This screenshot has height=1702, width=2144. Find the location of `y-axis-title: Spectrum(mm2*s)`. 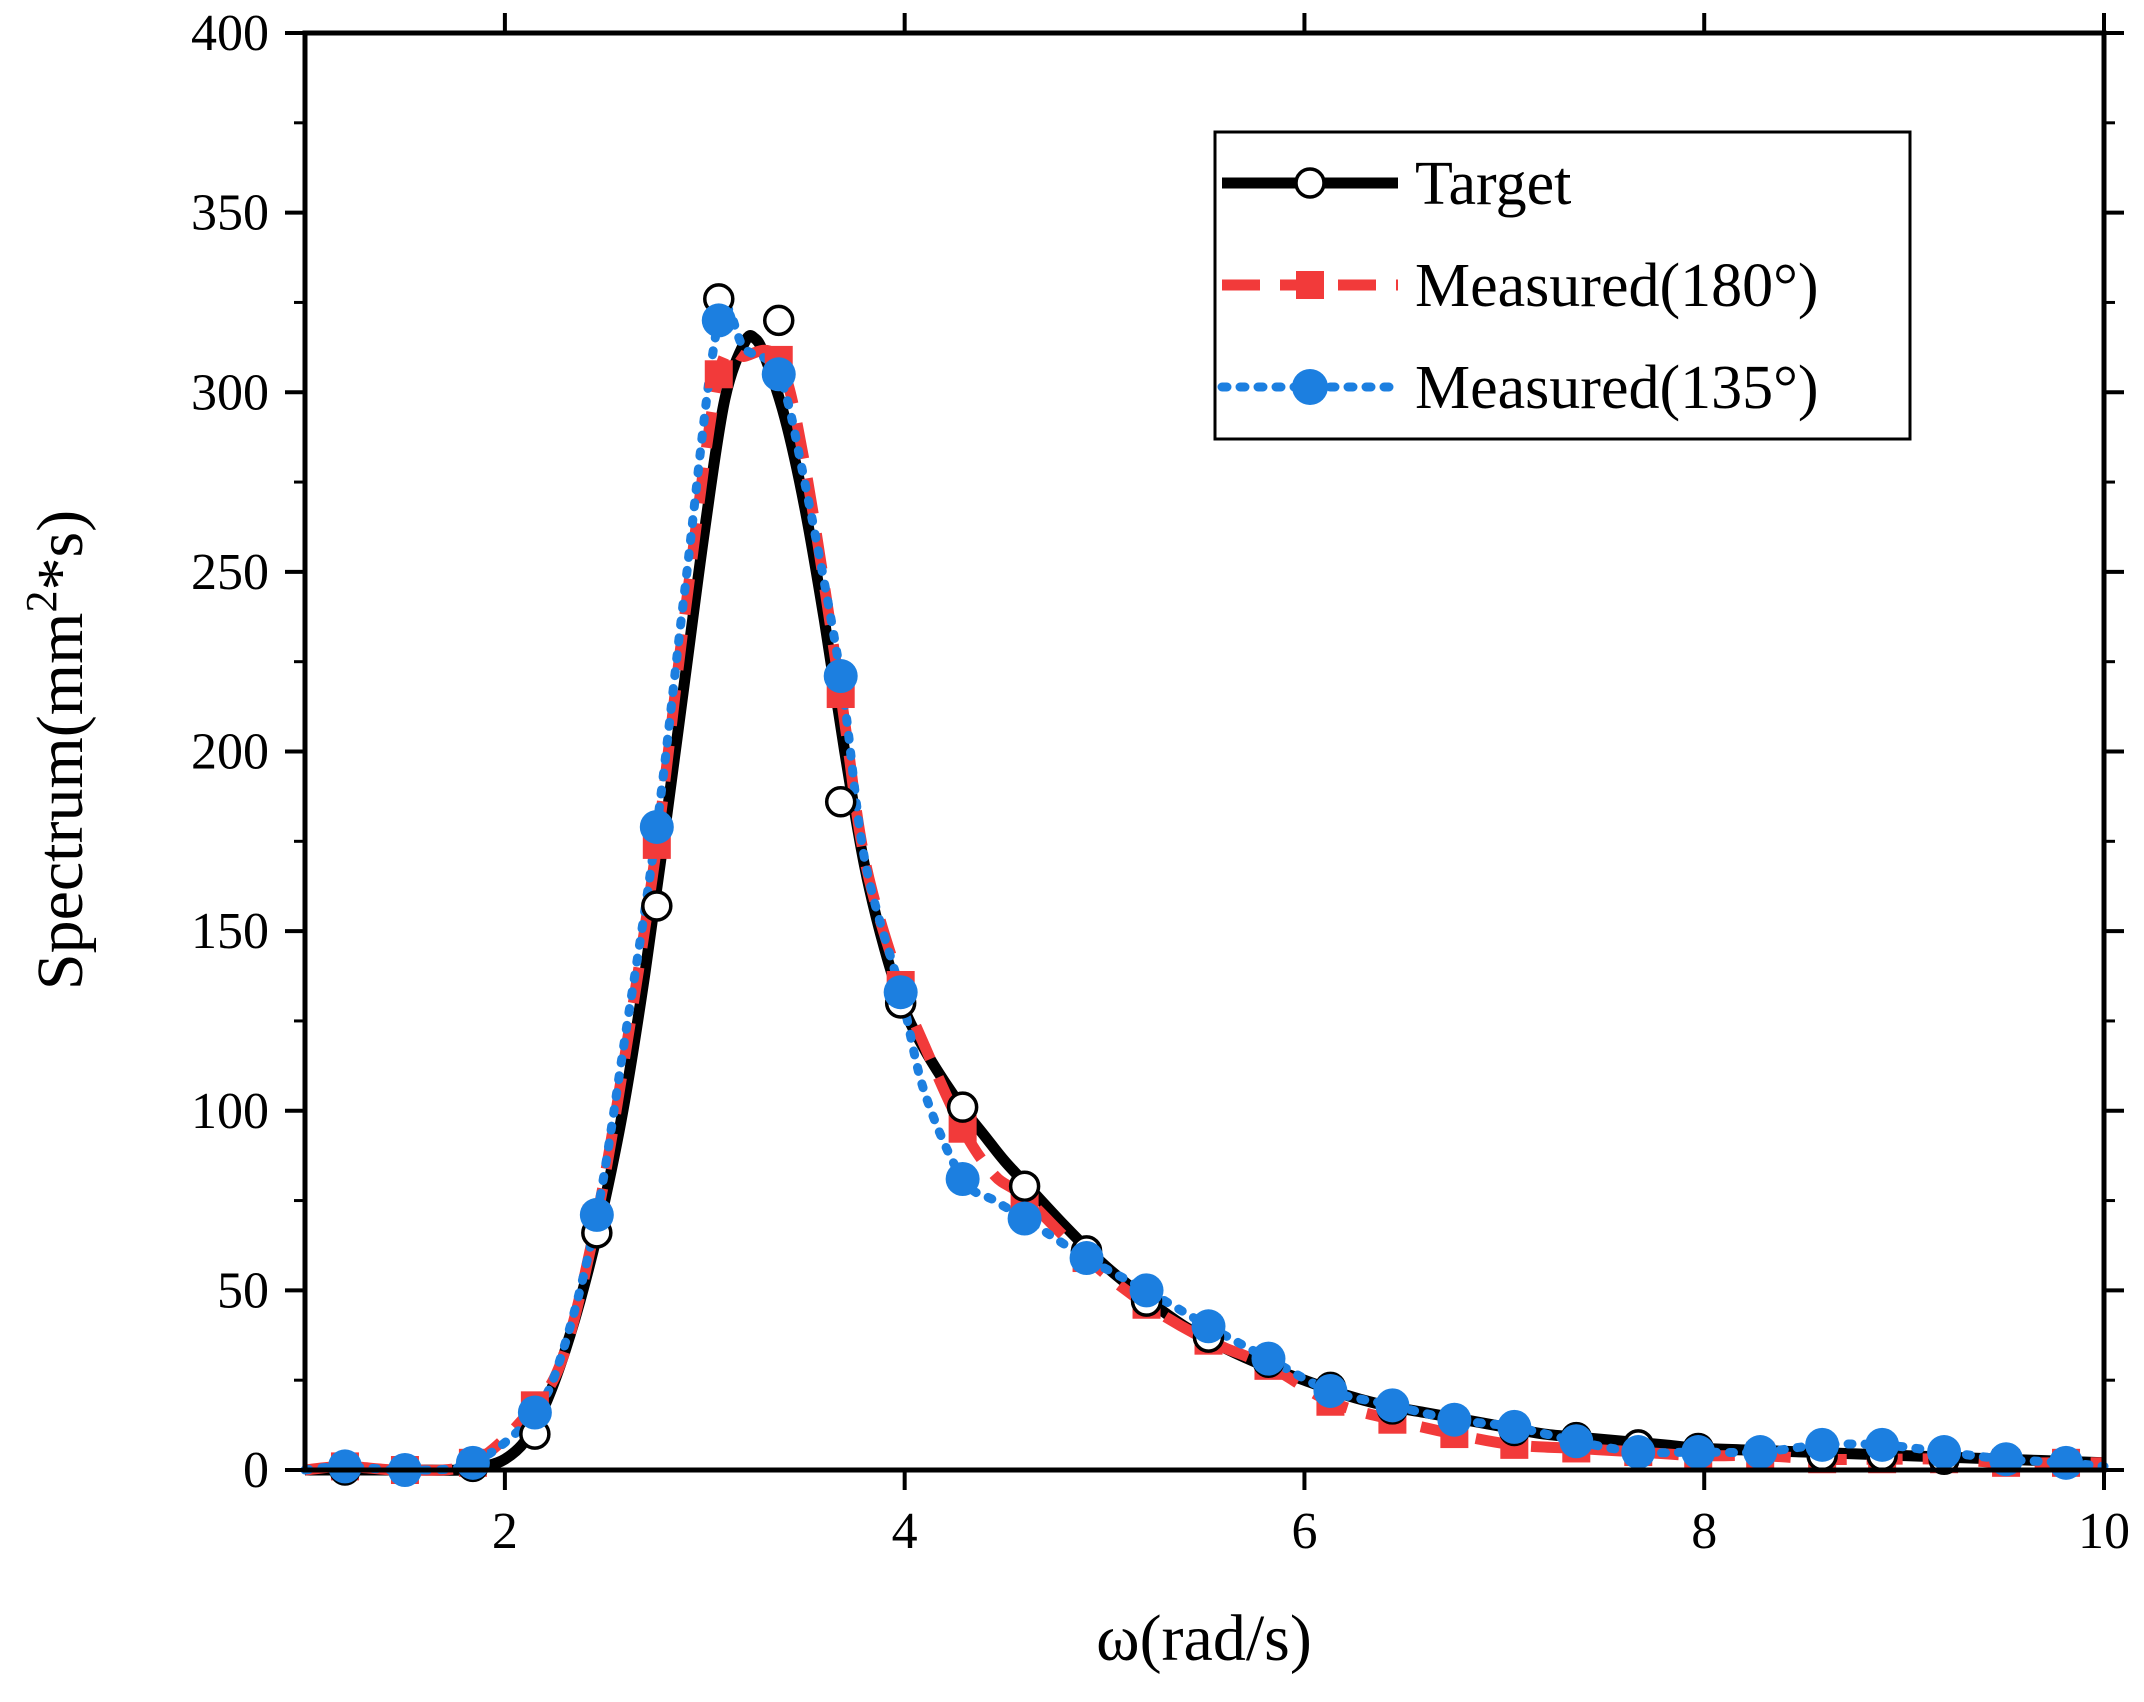

y-axis-title: Spectrum(mm2*s) is located at coordinates (57, 750).